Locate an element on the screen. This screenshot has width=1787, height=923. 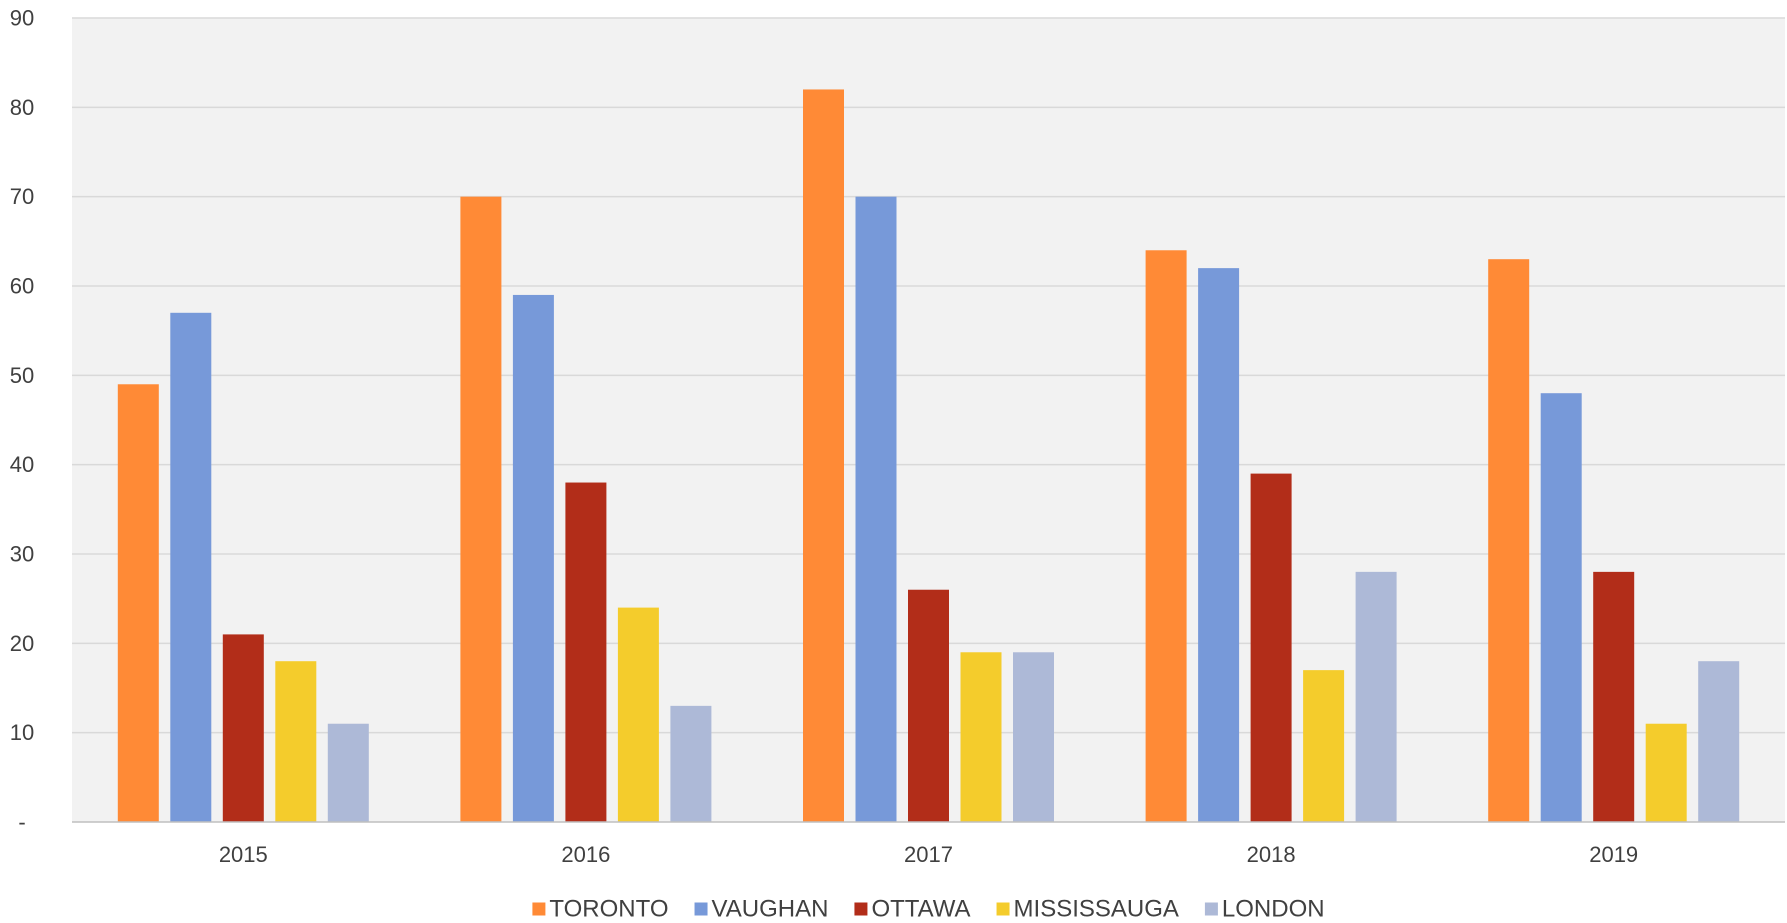
bar-london-2019 is located at coordinates (1719, 741).